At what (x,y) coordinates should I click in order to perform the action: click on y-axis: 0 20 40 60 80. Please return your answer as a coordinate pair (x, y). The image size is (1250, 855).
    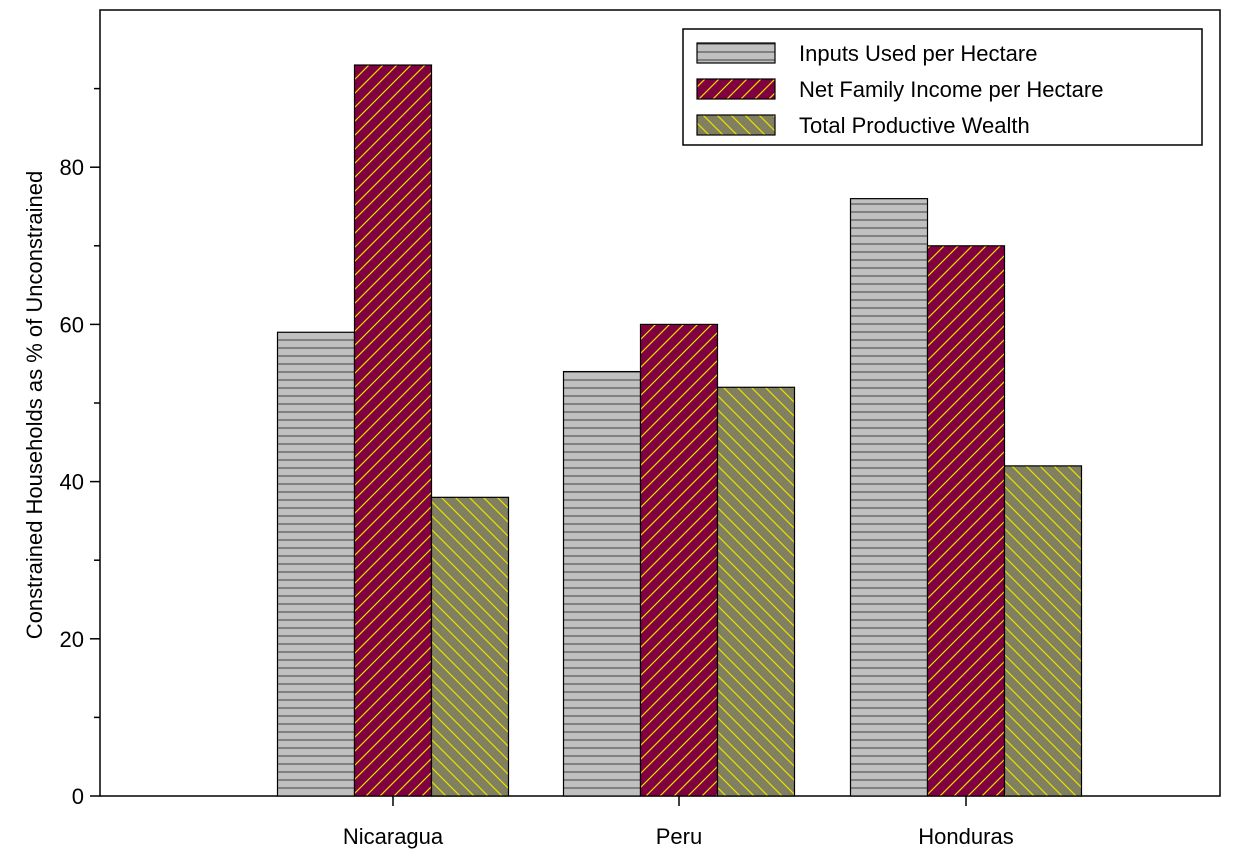
    Looking at the image, I should click on (80, 448).